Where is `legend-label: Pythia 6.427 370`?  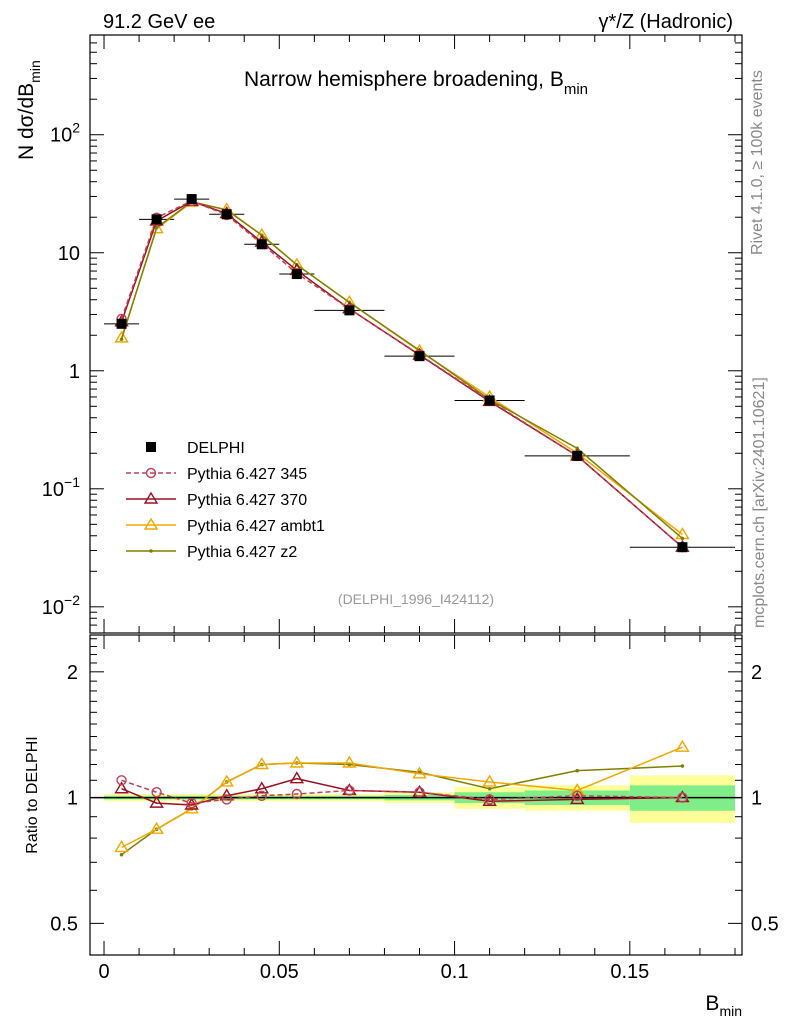 legend-label: Pythia 6.427 370 is located at coordinates (247, 500).